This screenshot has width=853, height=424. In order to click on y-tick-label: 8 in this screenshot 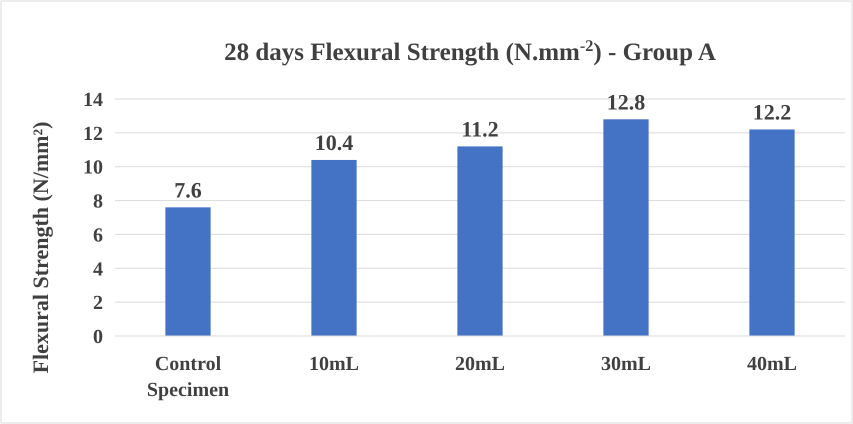, I will do `click(98, 201)`.